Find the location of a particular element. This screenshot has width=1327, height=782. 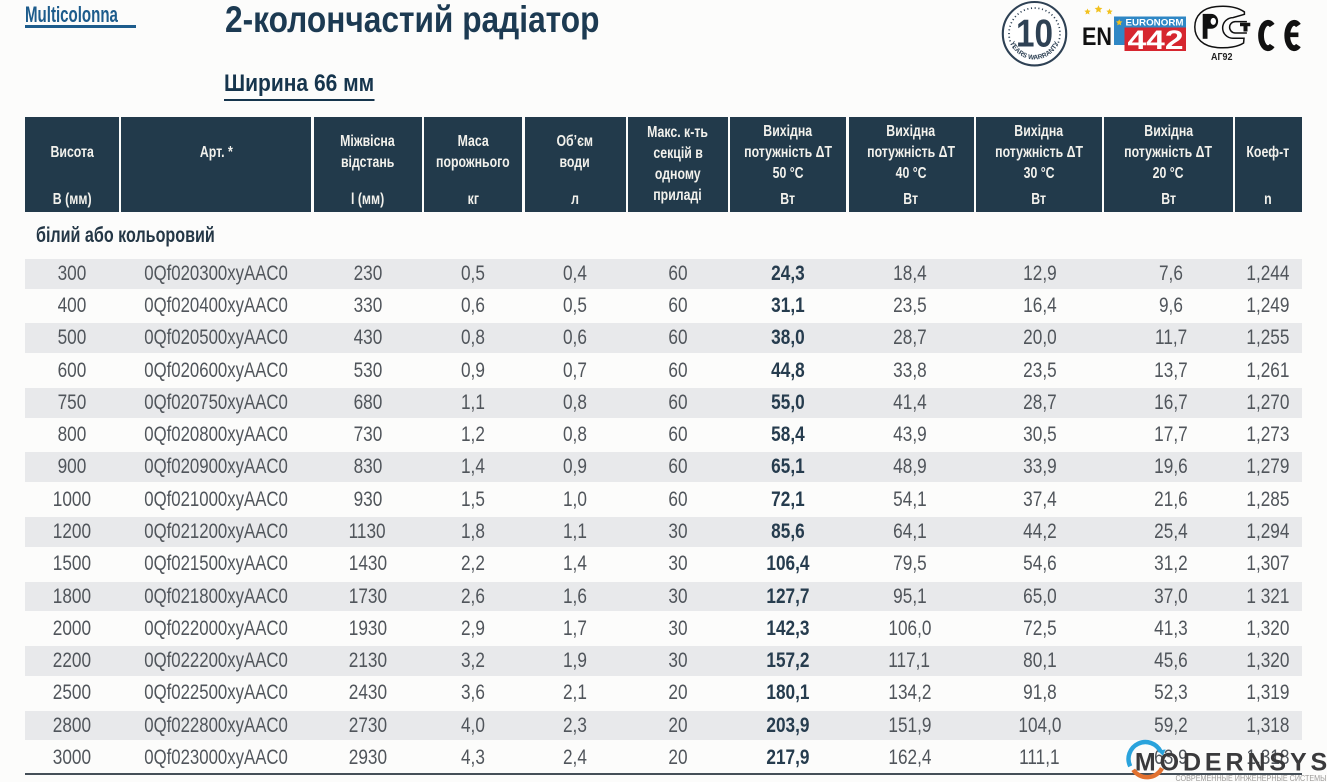

svg-text: АГ92 is located at coordinates (1222, 57).